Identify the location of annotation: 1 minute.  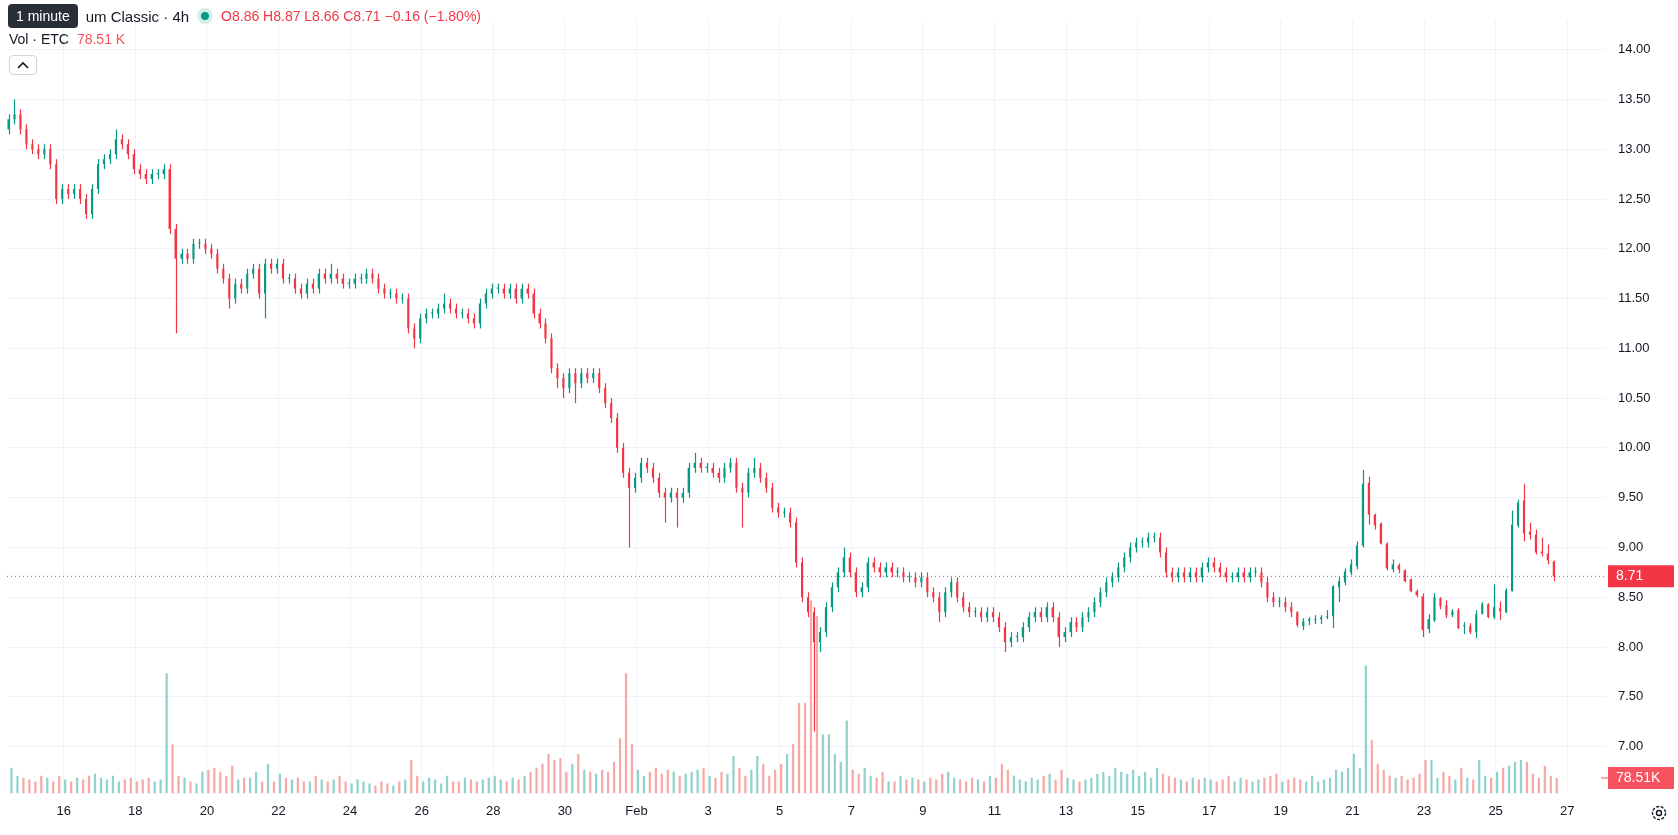
(43, 16).